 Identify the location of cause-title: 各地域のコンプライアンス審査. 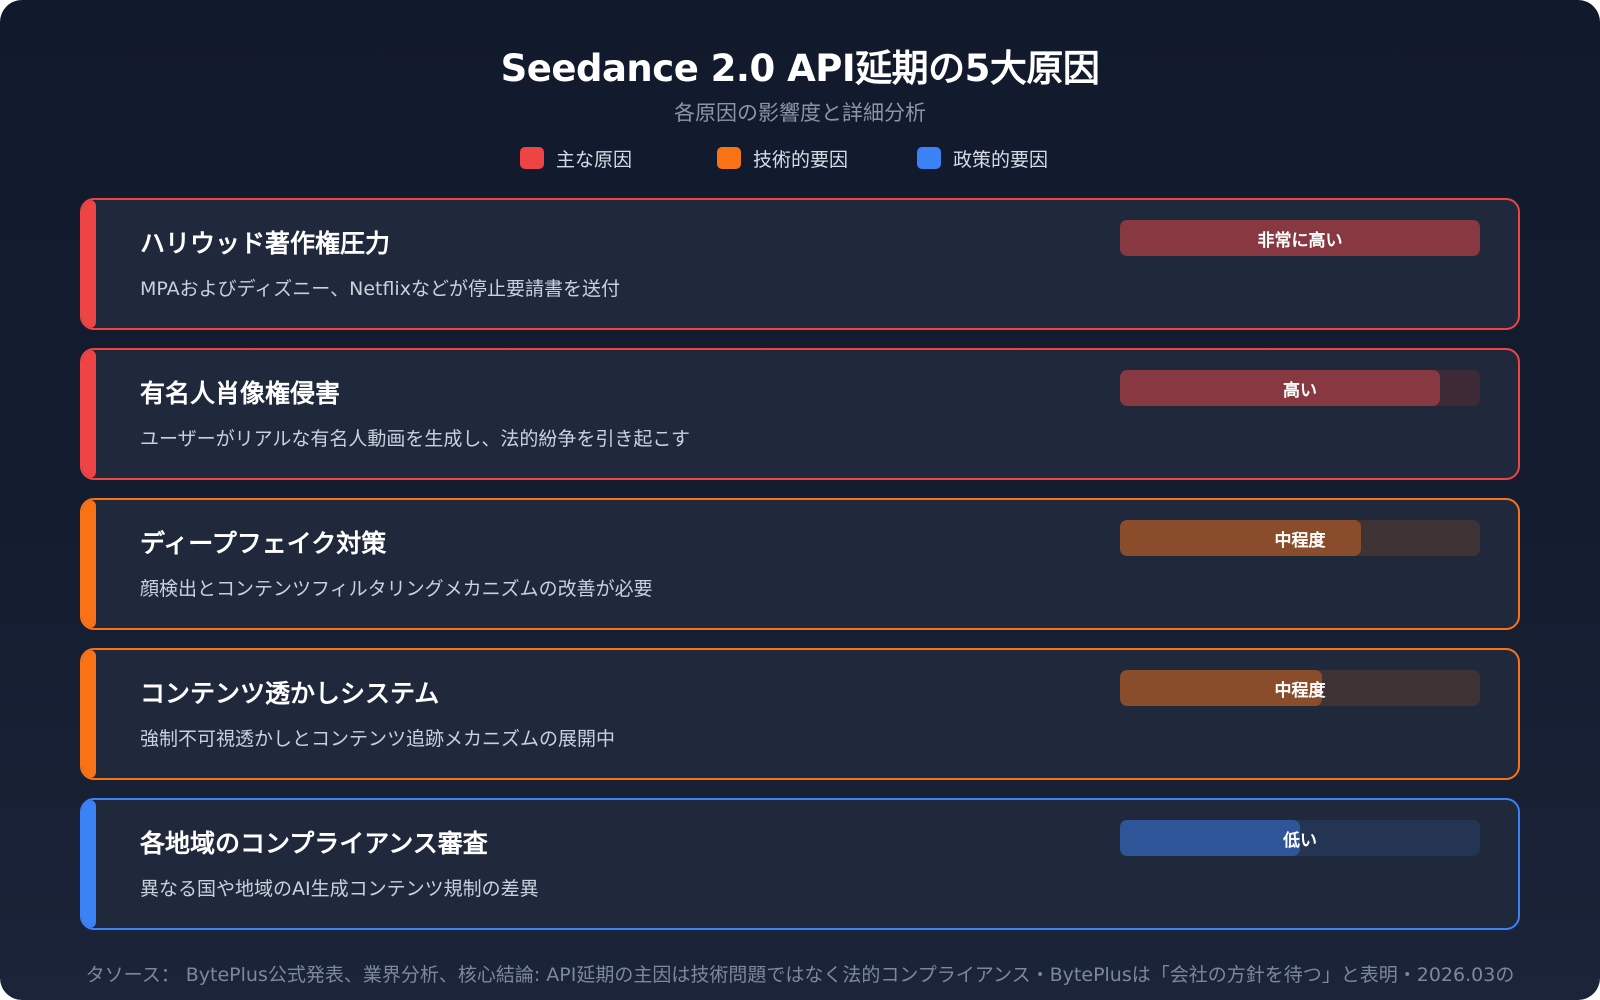
(314, 843).